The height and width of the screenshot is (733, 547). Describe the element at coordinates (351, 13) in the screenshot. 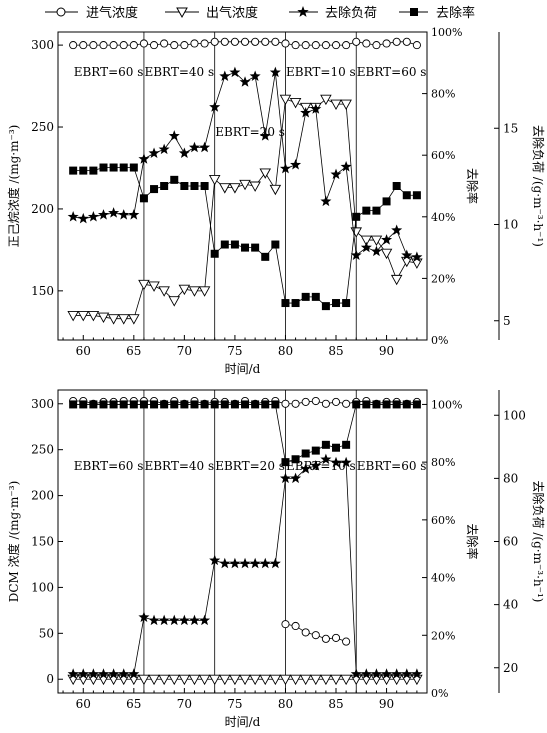

I see `legend-label-load: 去除负荷` at that location.